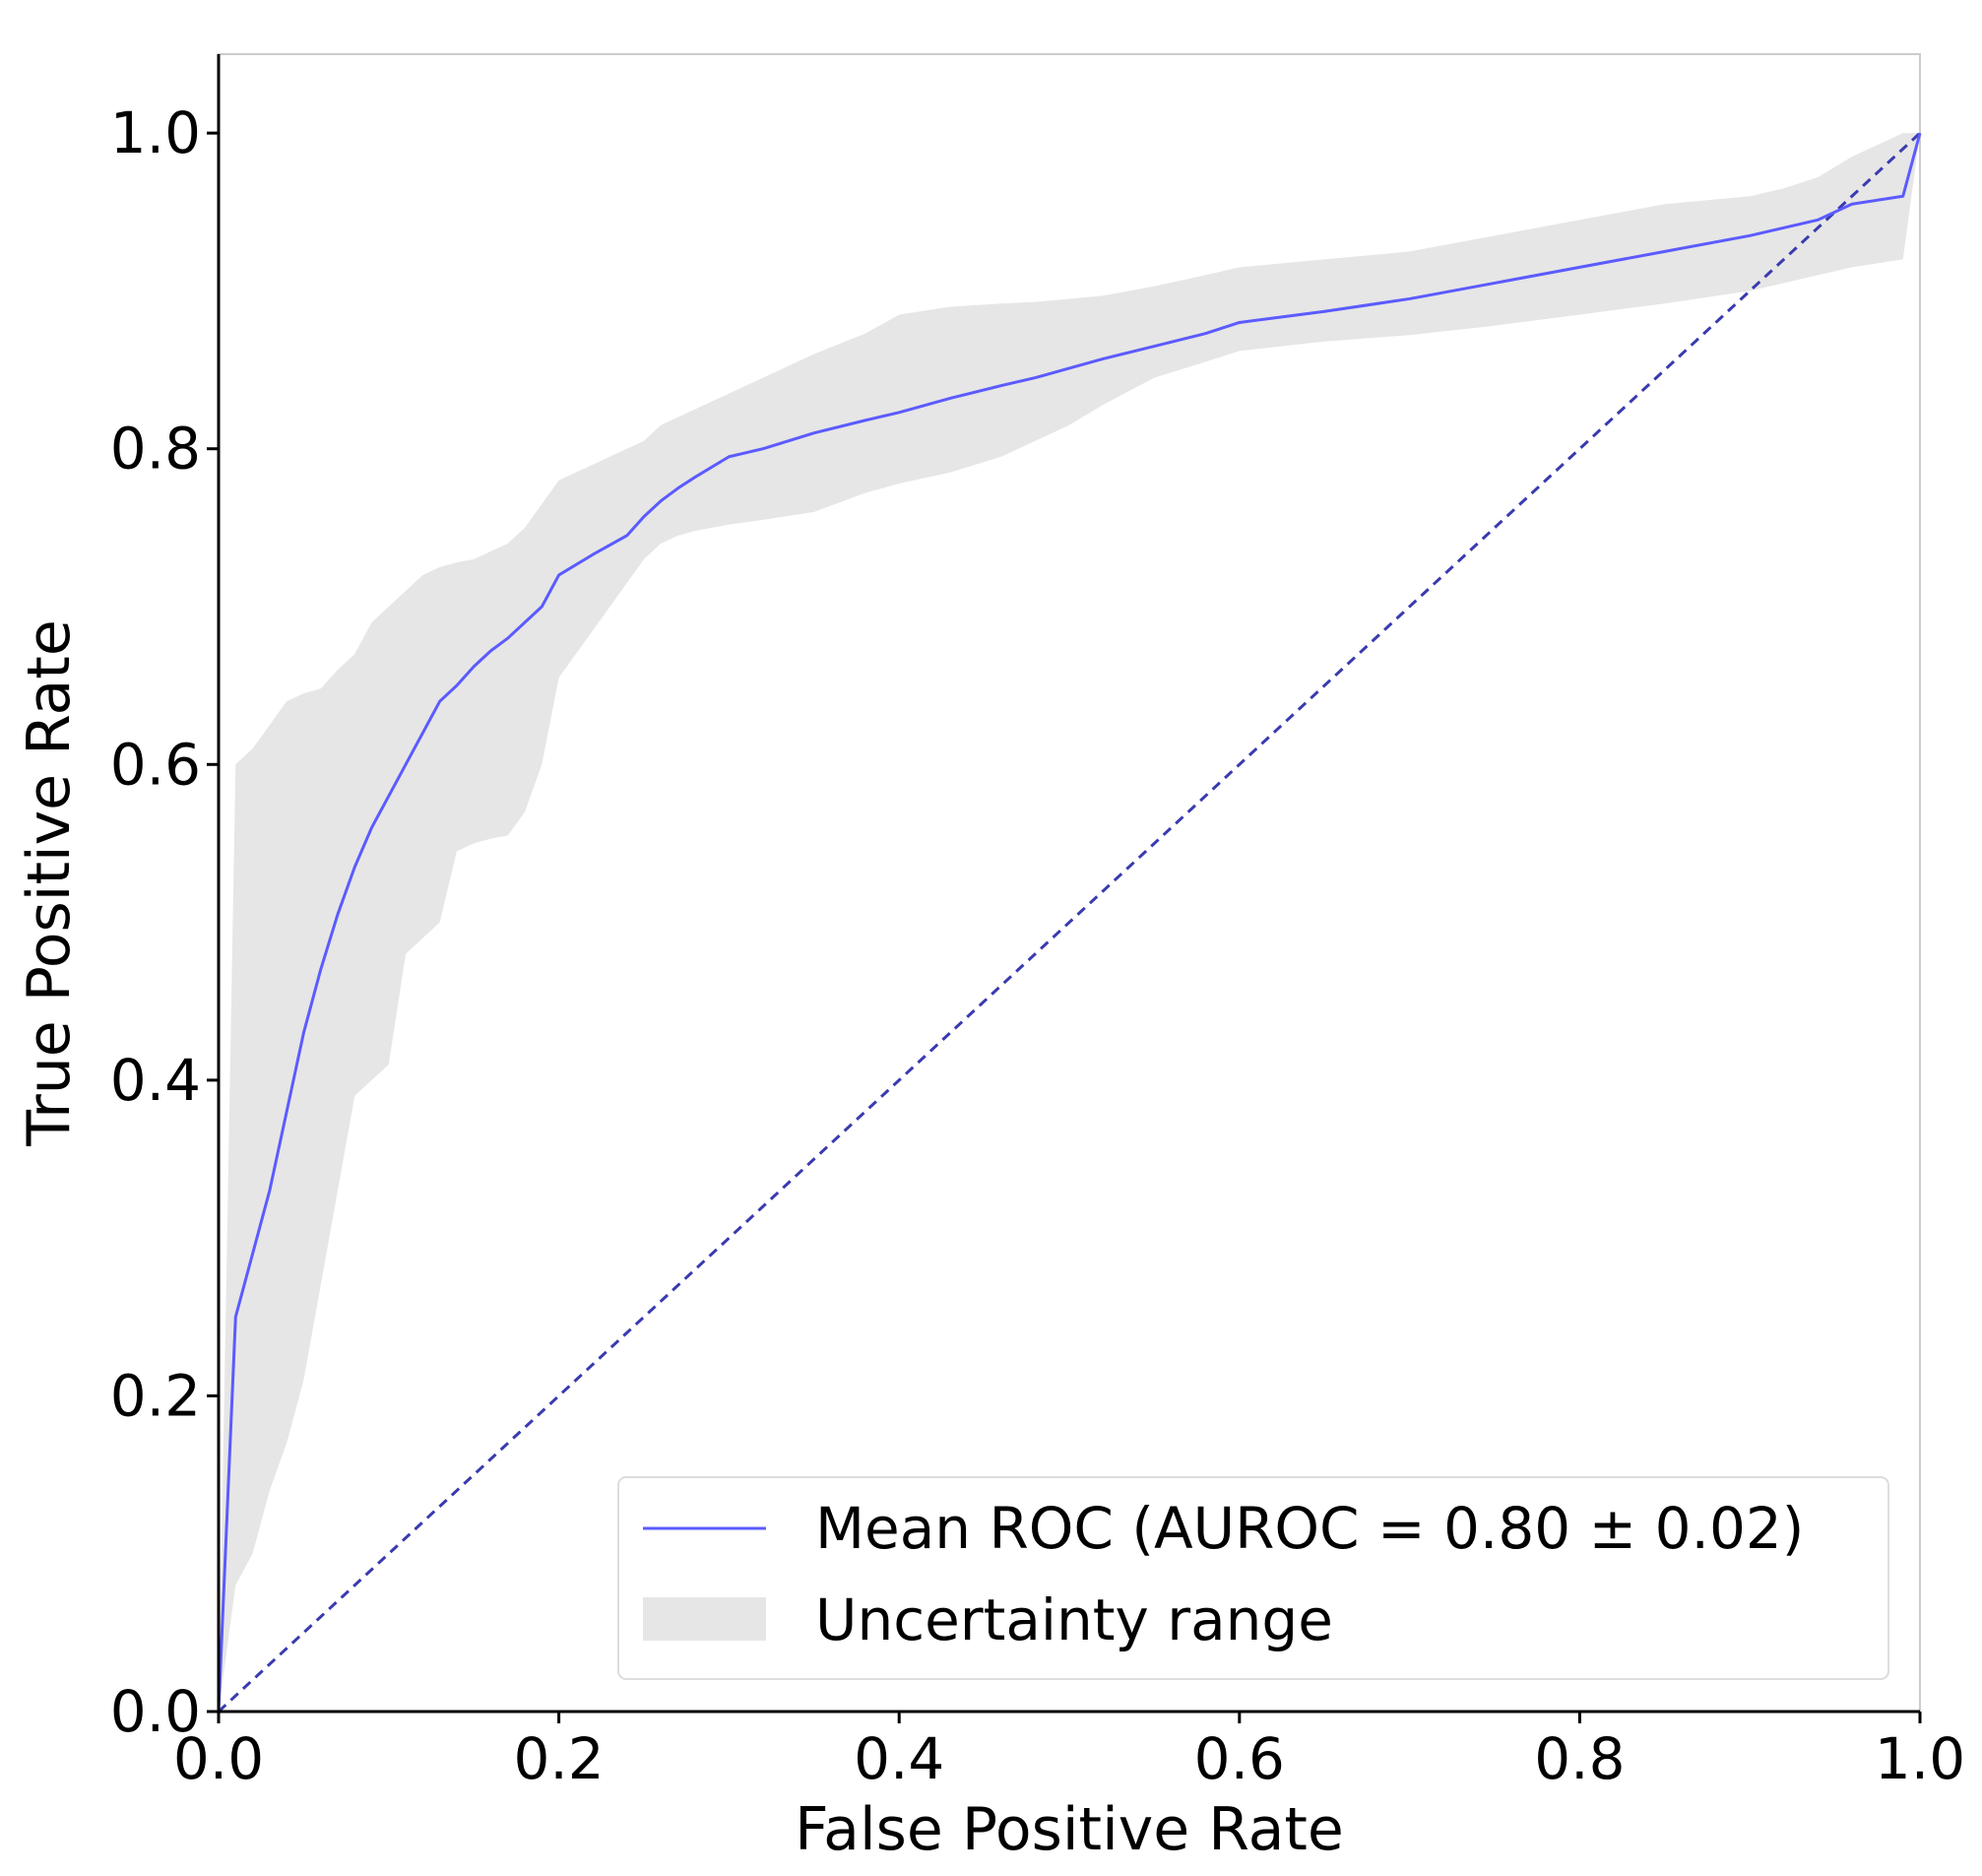 The image size is (1982, 1876). What do you see at coordinates (155, 132) in the screenshot?
I see `y-tick-label: 1.0` at bounding box center [155, 132].